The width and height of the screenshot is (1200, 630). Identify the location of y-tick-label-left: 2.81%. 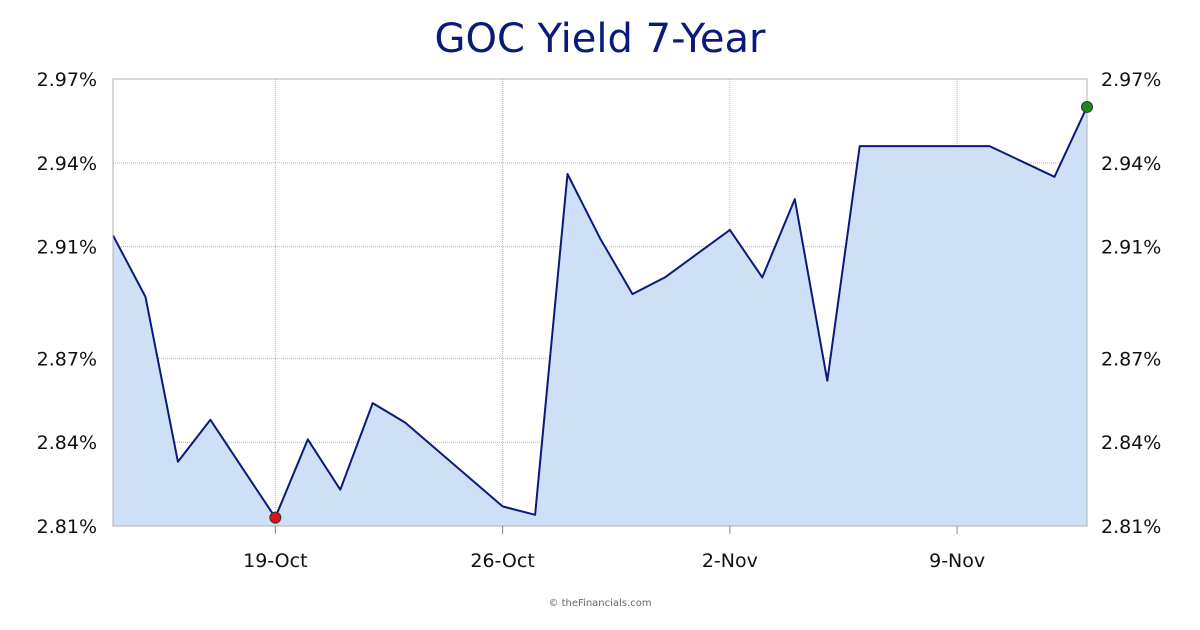
(67, 527).